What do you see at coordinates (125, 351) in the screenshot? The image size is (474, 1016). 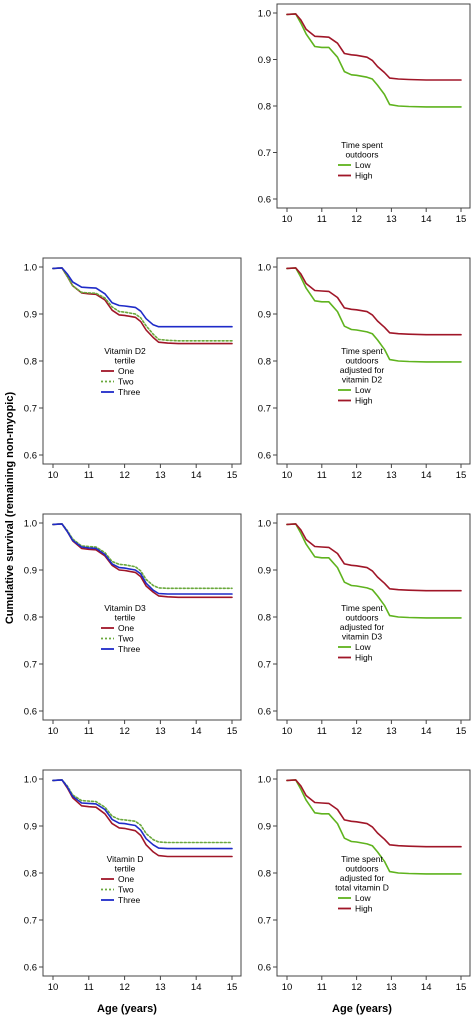 I see `legend-title-line: Vitamin D2` at bounding box center [125, 351].